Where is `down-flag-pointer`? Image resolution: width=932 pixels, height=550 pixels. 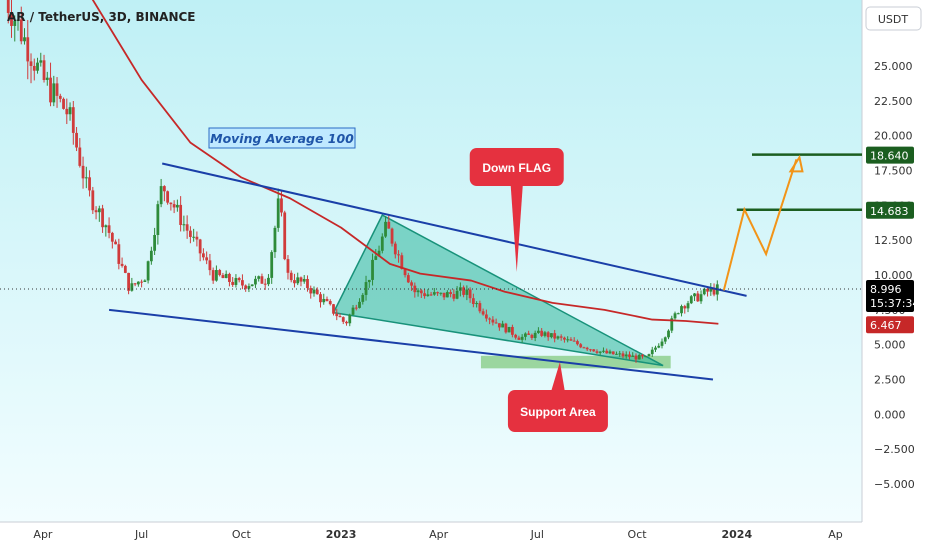 down-flag-pointer is located at coordinates (516, 229).